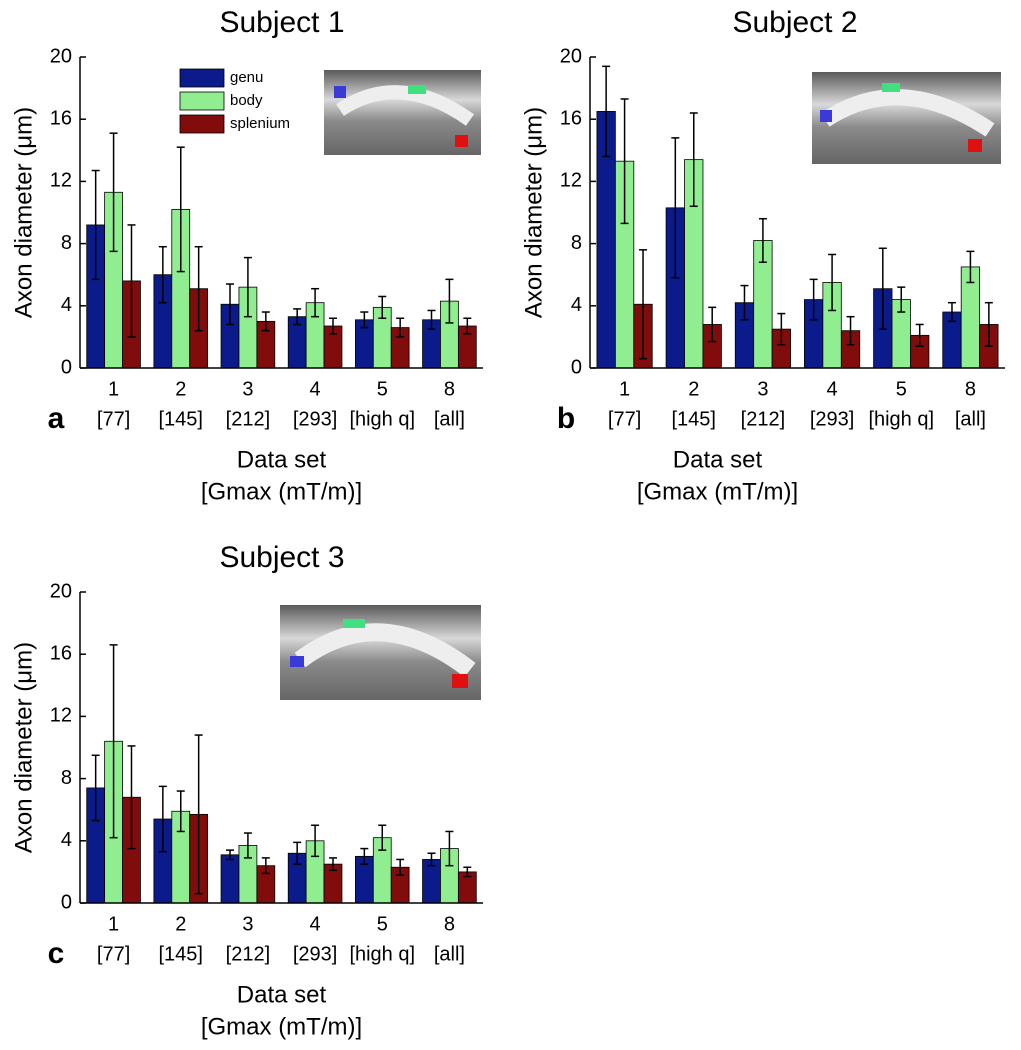 This screenshot has height=1050, width=1021. I want to click on panel-letter: c, so click(56, 953).